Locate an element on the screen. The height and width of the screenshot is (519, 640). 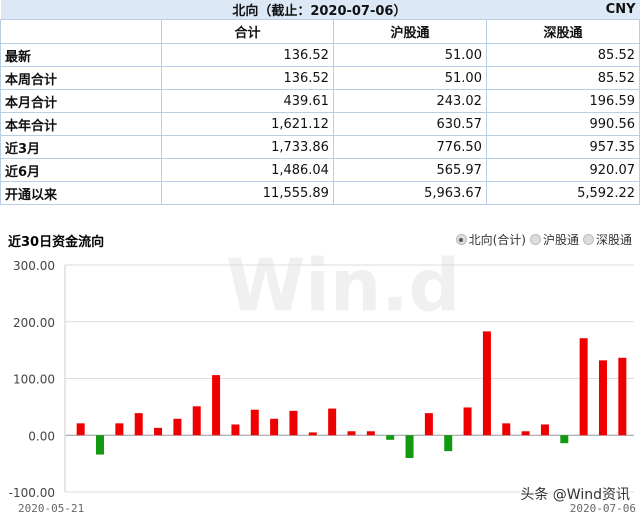
y-tick-label: 300.00 is located at coordinates (34, 266).